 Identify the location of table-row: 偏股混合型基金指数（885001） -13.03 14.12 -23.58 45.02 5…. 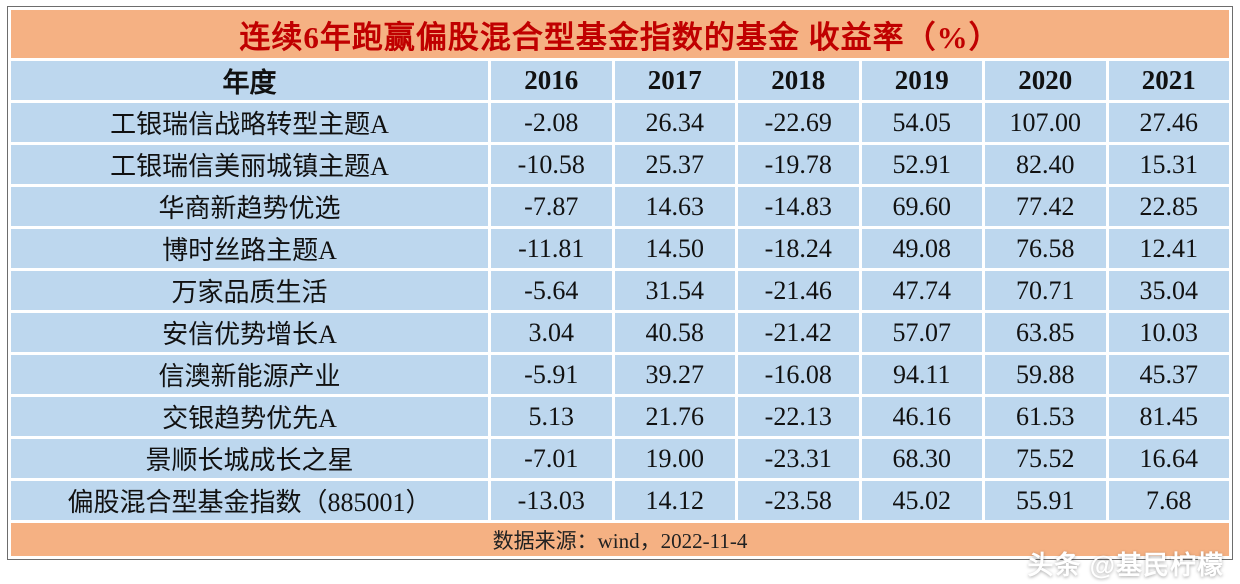
(620, 500).